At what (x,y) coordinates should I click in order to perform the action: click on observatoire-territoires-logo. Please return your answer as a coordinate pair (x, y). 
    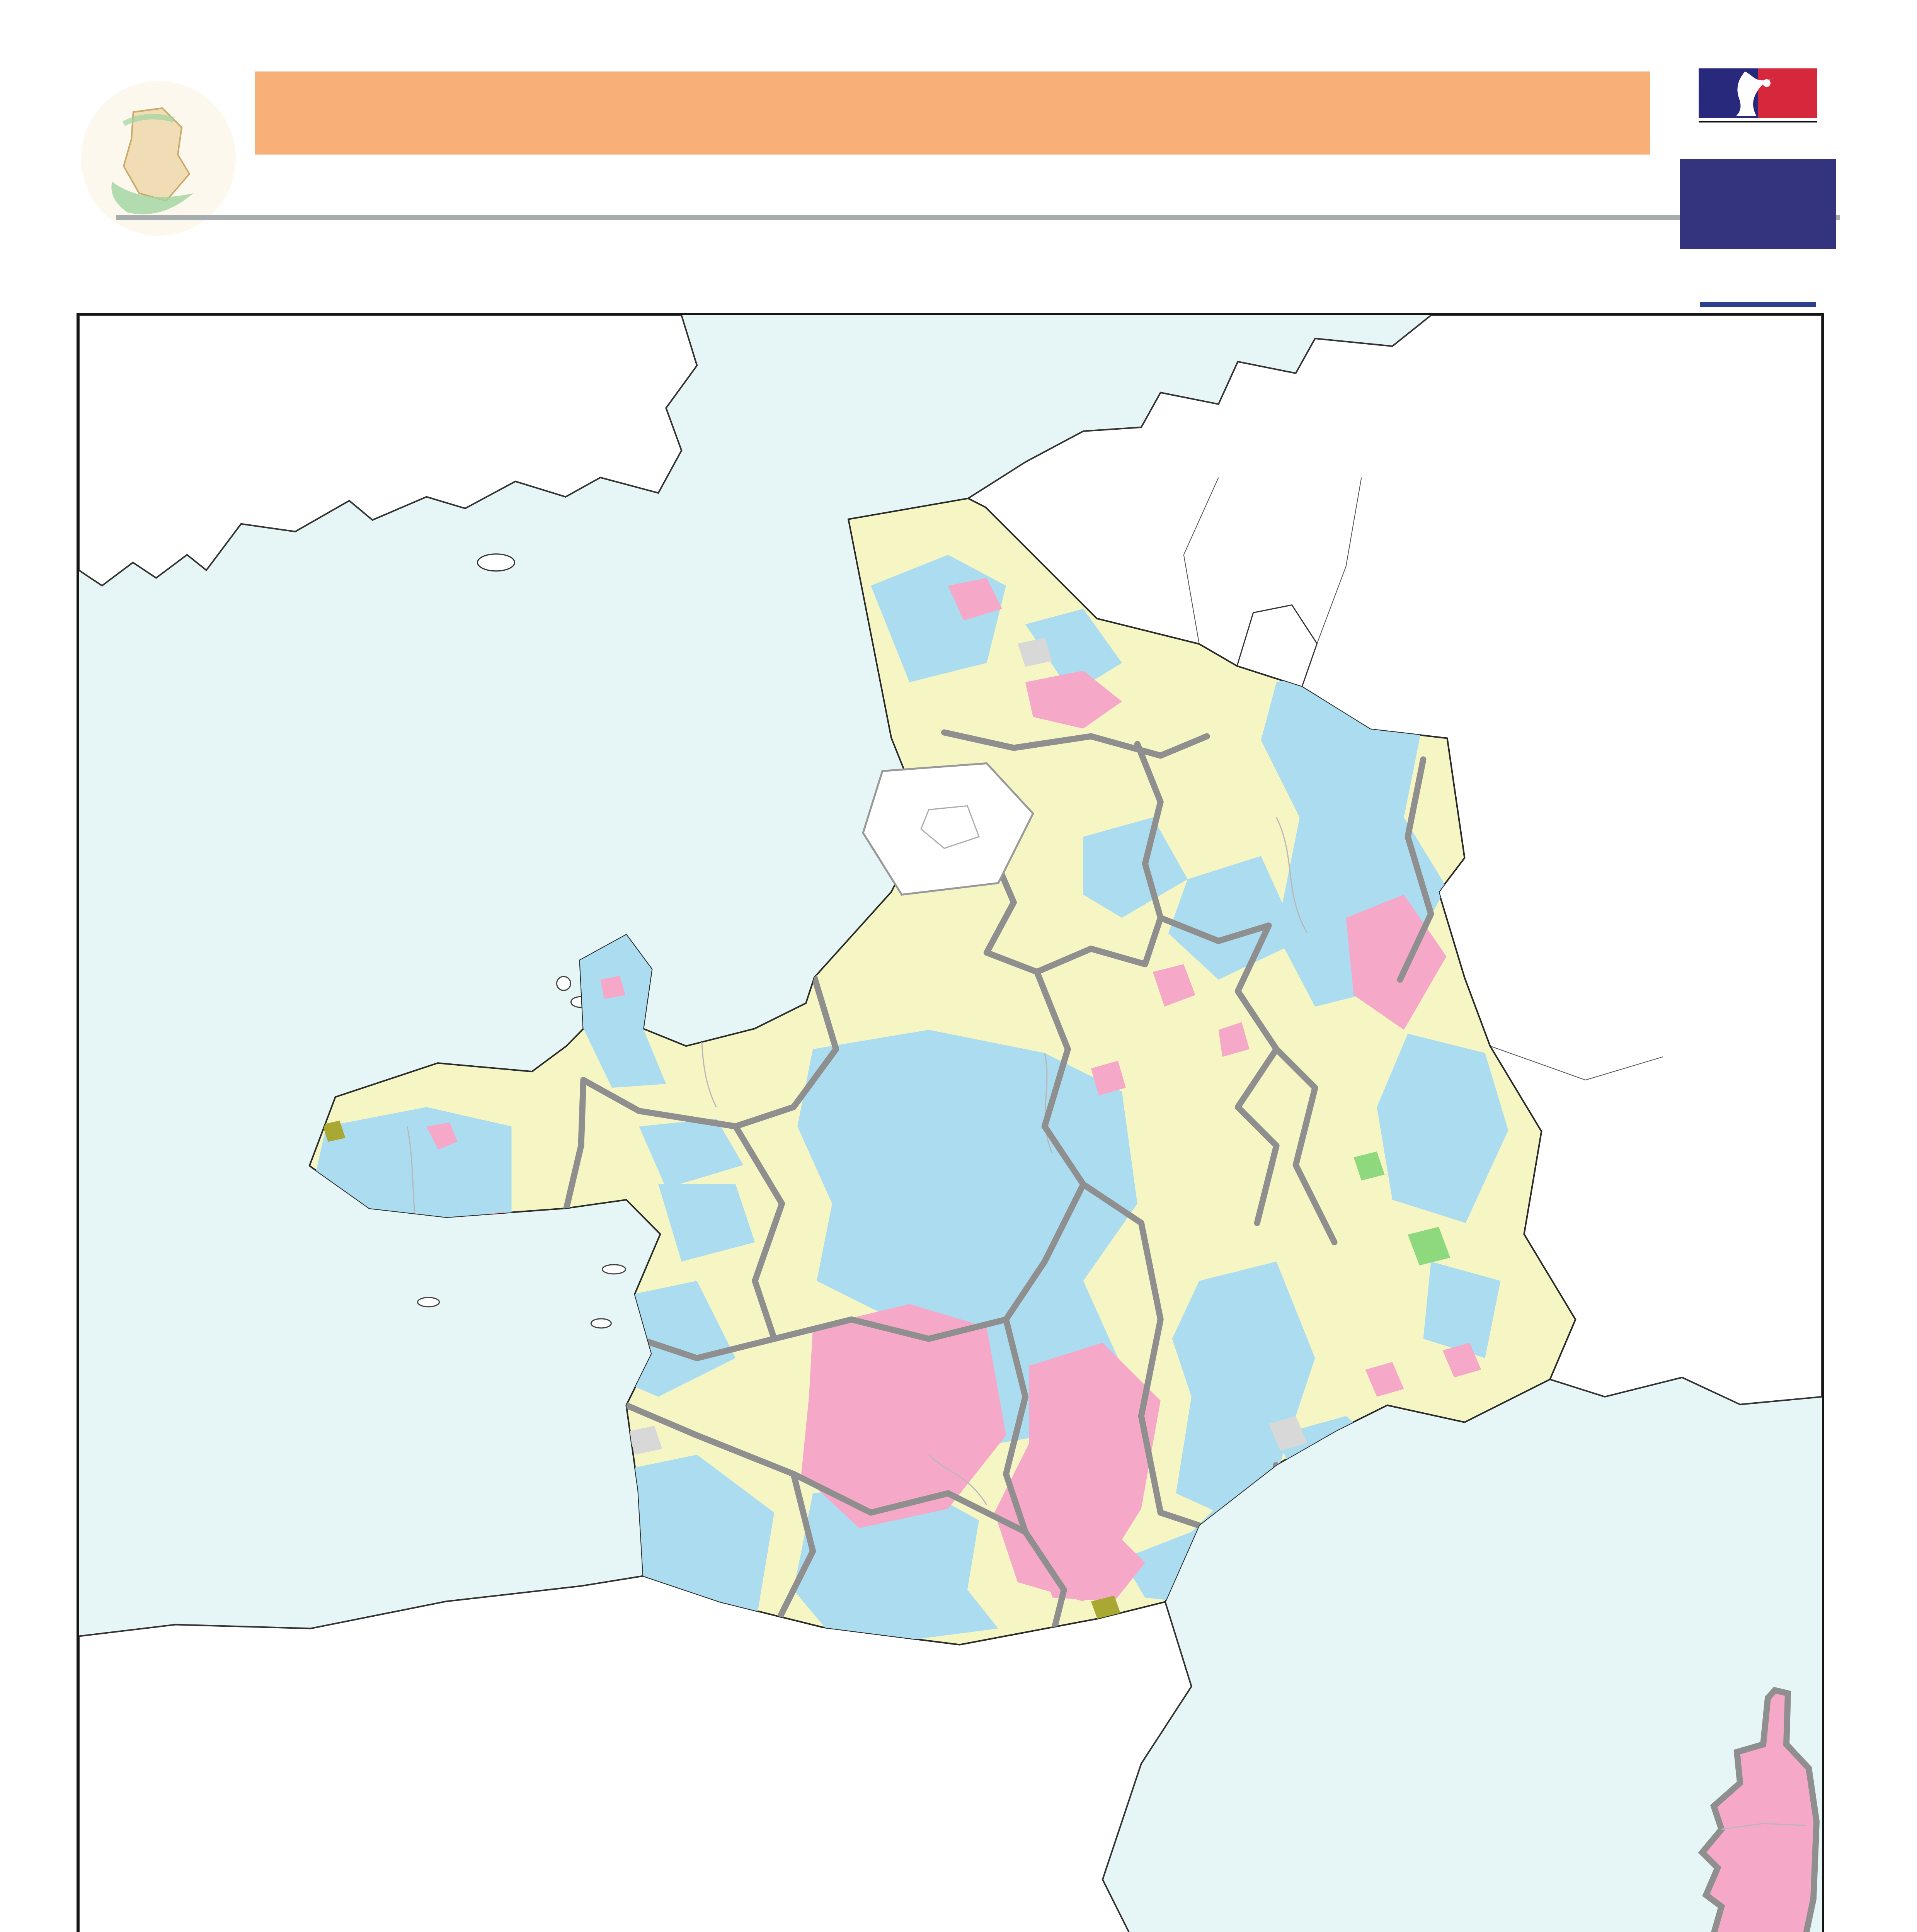
    Looking at the image, I should click on (158, 159).